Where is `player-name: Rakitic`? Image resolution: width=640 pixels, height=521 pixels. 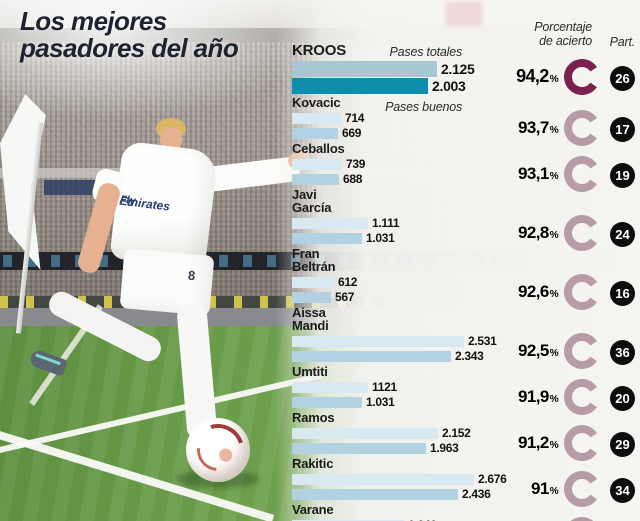 player-name: Rakitic is located at coordinates (313, 463).